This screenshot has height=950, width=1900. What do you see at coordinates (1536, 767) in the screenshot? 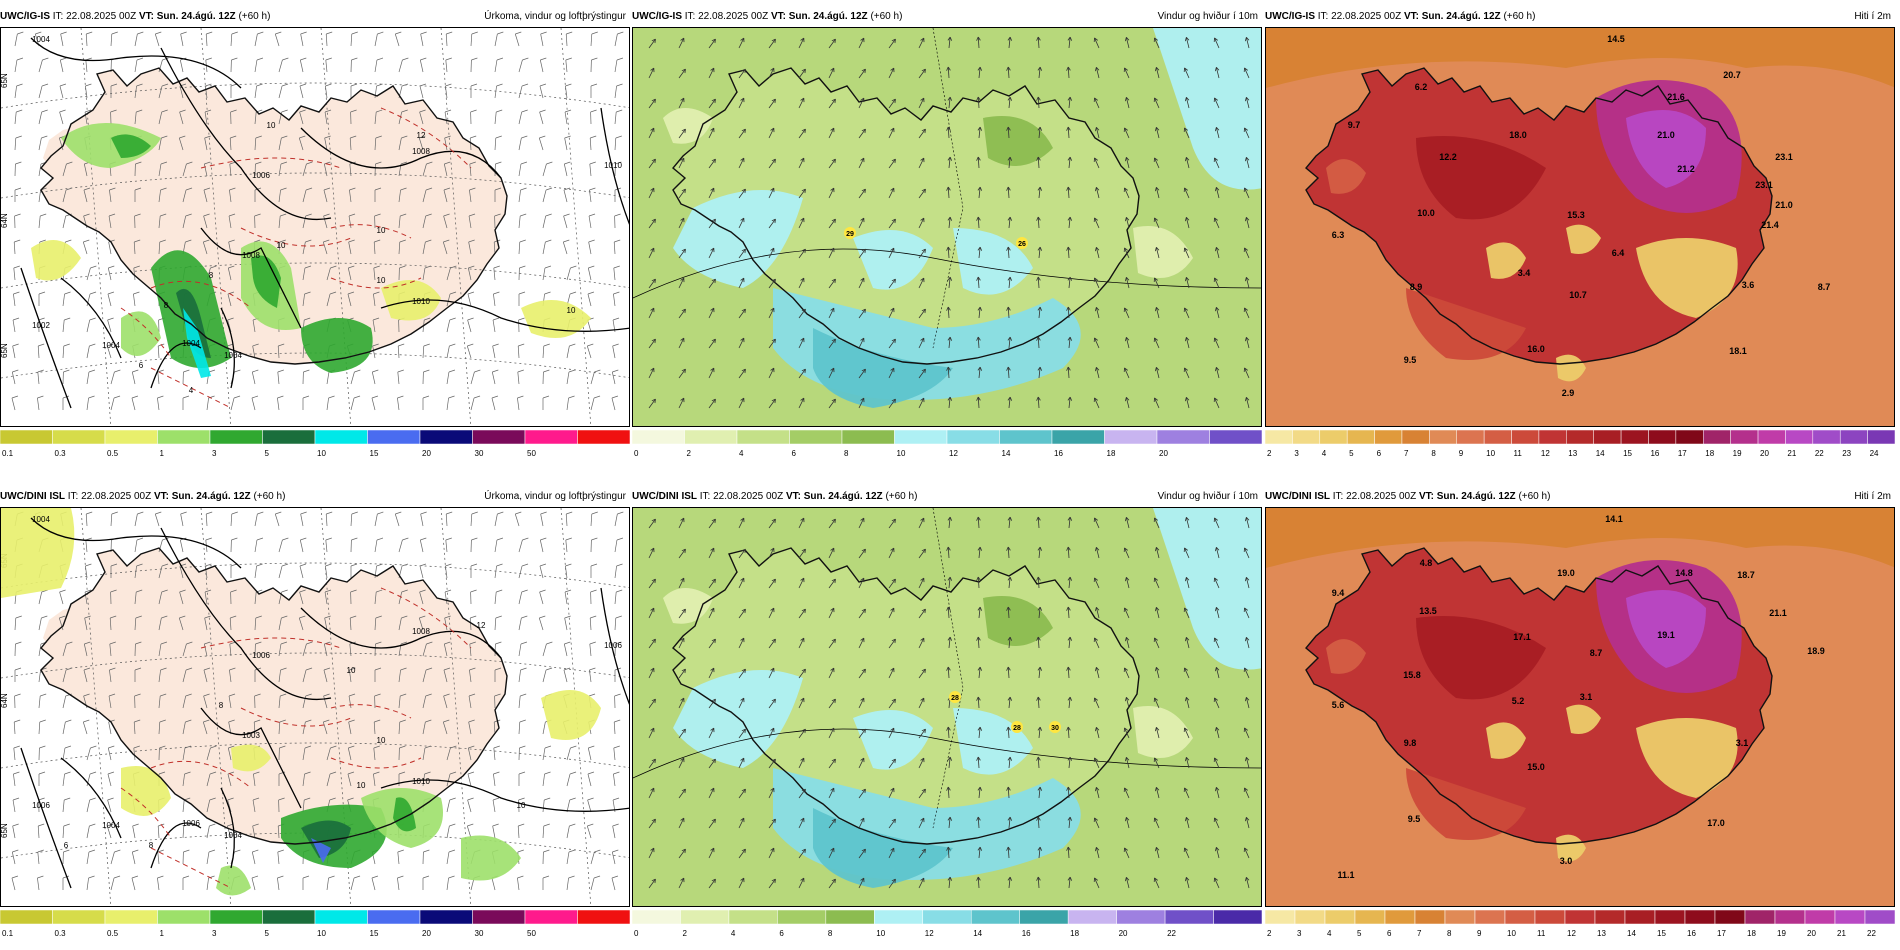
I see `temperature-value: 15.0` at bounding box center [1536, 767].